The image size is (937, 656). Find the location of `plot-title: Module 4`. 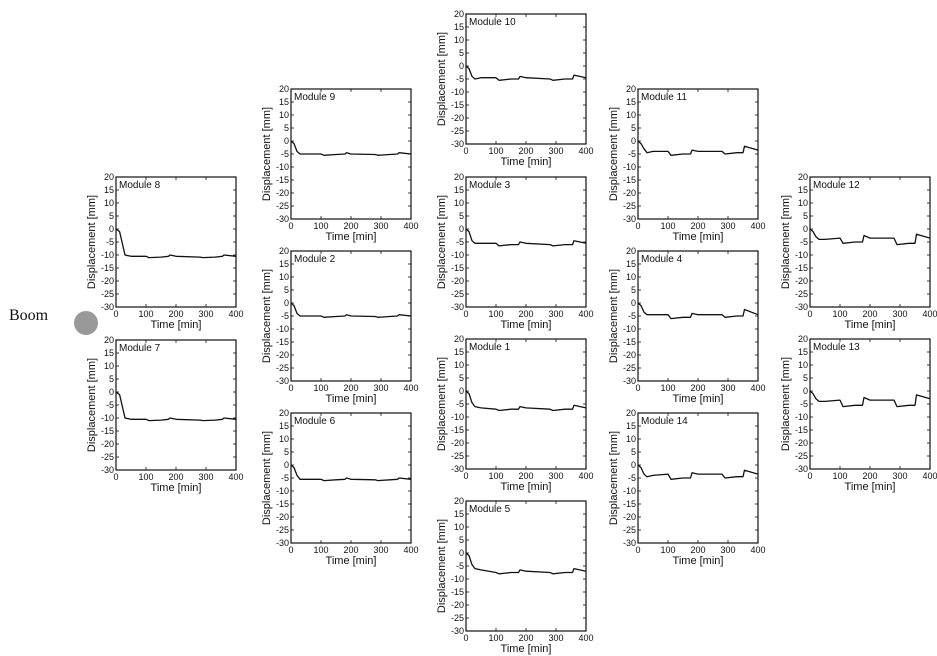

plot-title: Module 4 is located at coordinates (662, 259).